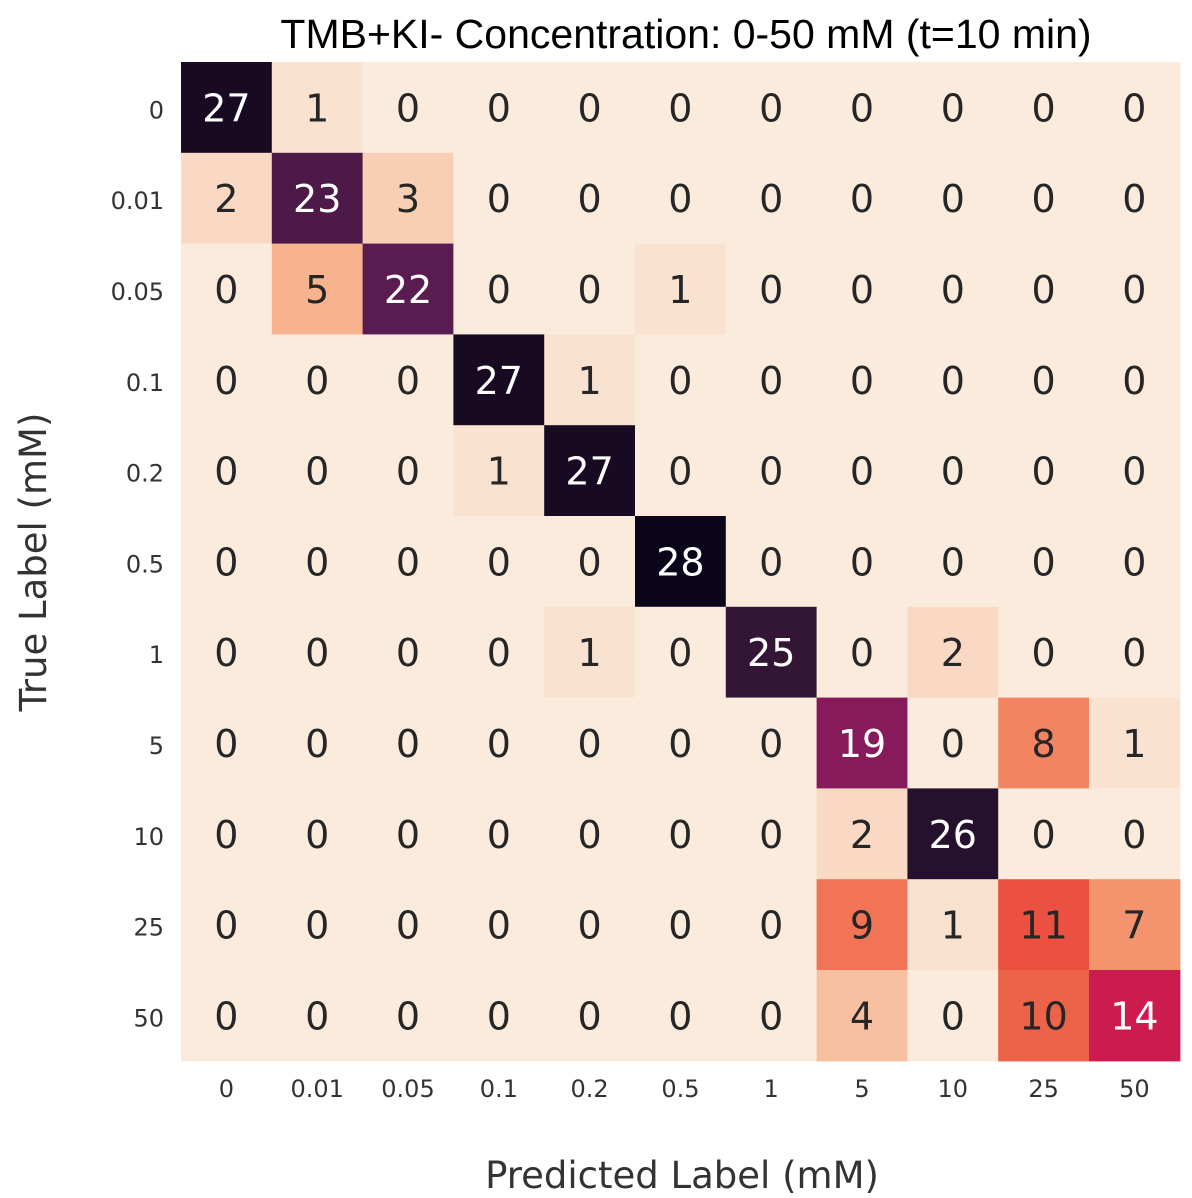  What do you see at coordinates (1134, 1089) in the screenshot?
I see `x-tick-label: 50` at bounding box center [1134, 1089].